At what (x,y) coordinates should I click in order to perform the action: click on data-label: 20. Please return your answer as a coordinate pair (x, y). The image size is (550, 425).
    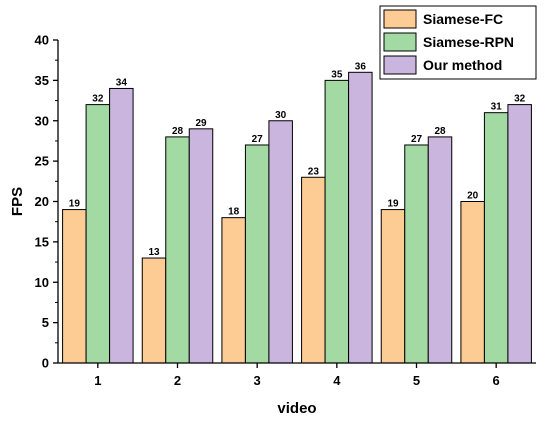
    Looking at the image, I should click on (473, 196).